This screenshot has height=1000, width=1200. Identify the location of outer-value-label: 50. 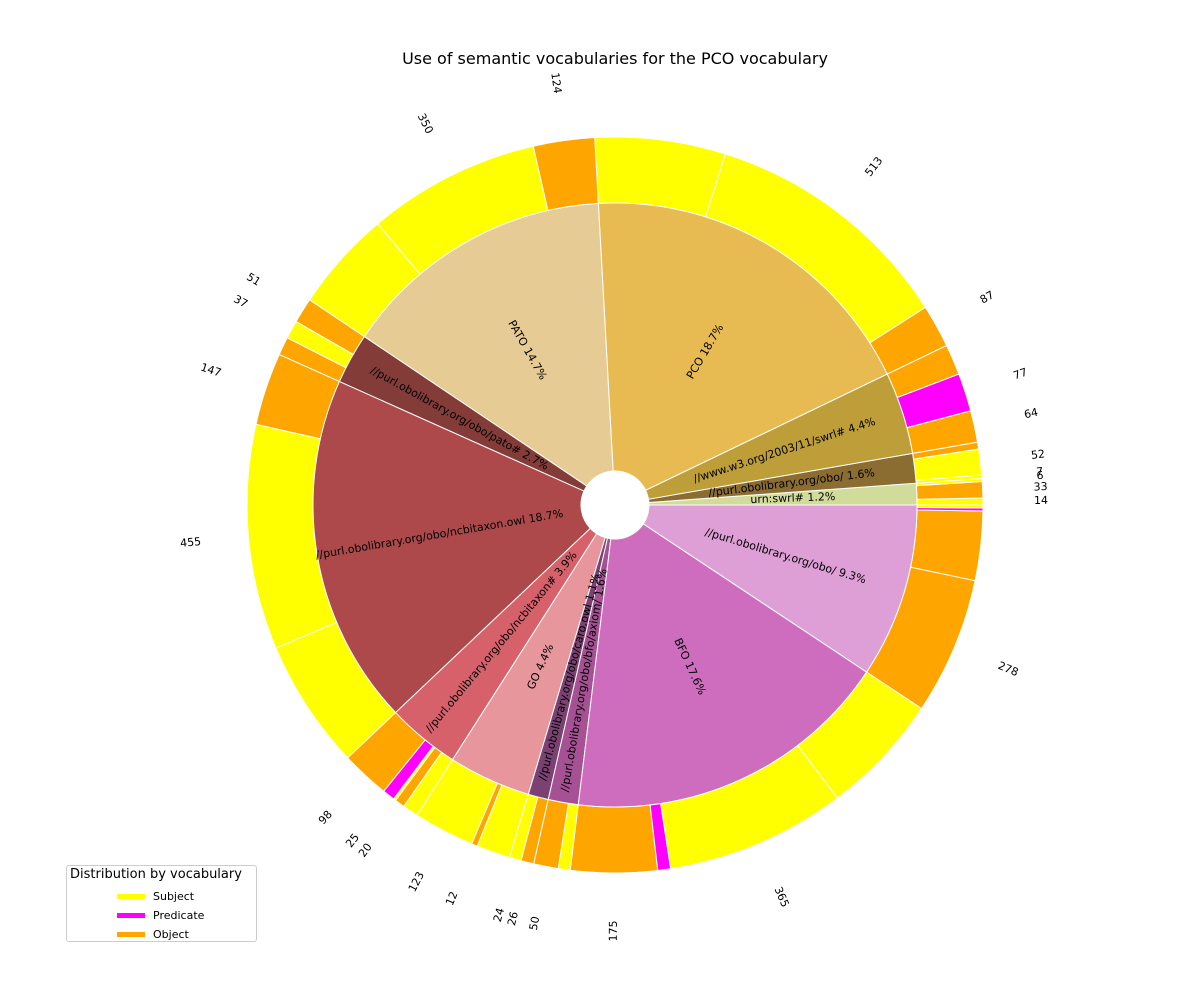
(534, 923).